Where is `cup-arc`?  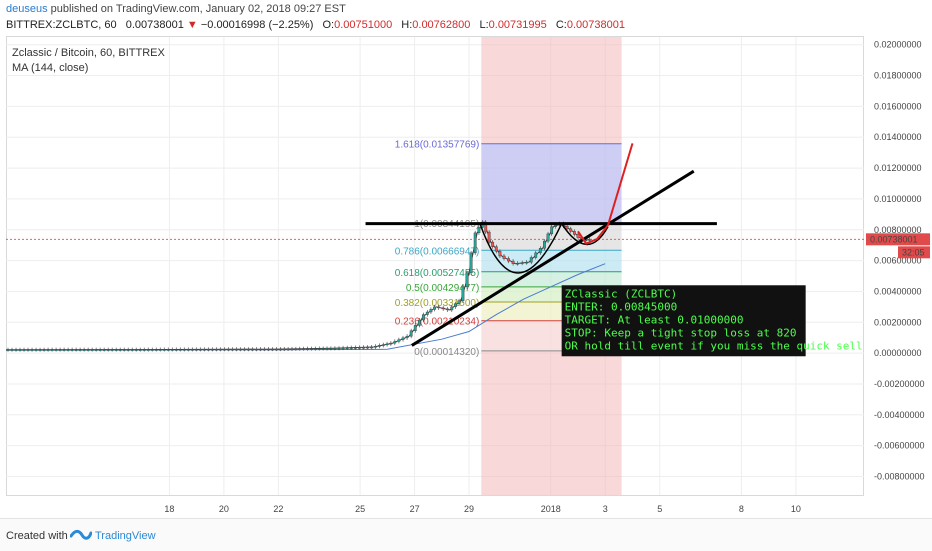
cup-arc is located at coordinates (521, 248).